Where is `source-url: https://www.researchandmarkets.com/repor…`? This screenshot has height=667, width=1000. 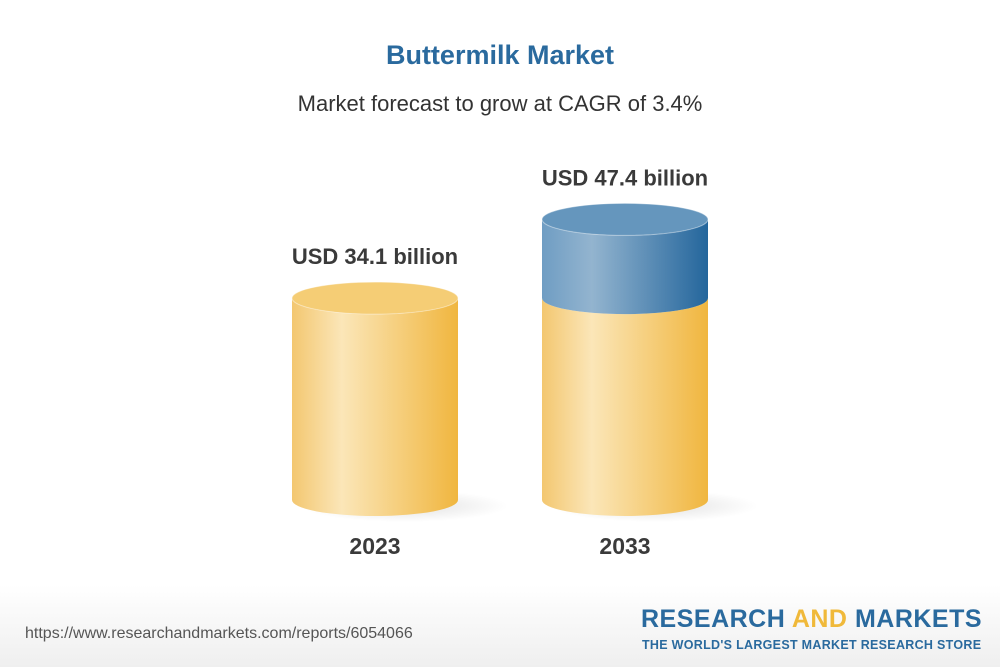 source-url: https://www.researchandmarkets.com/repor… is located at coordinates (219, 633).